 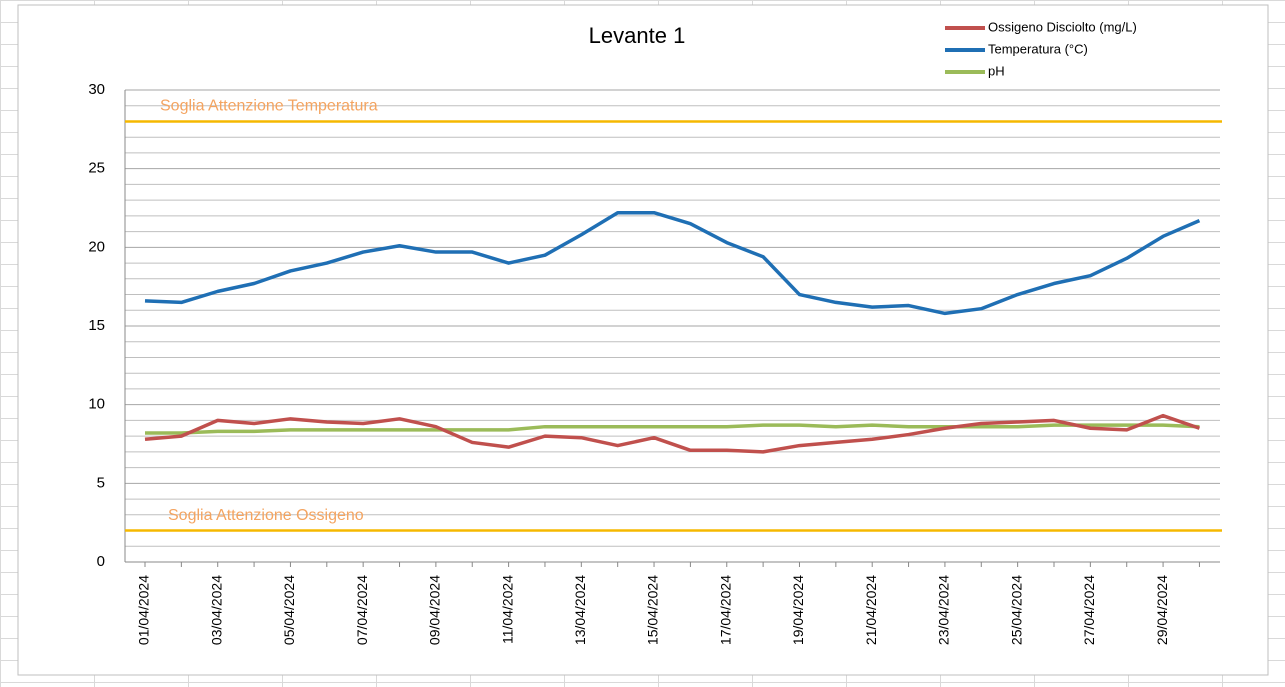 What do you see at coordinates (96, 325) in the screenshot?
I see `y-tick-label: 15` at bounding box center [96, 325].